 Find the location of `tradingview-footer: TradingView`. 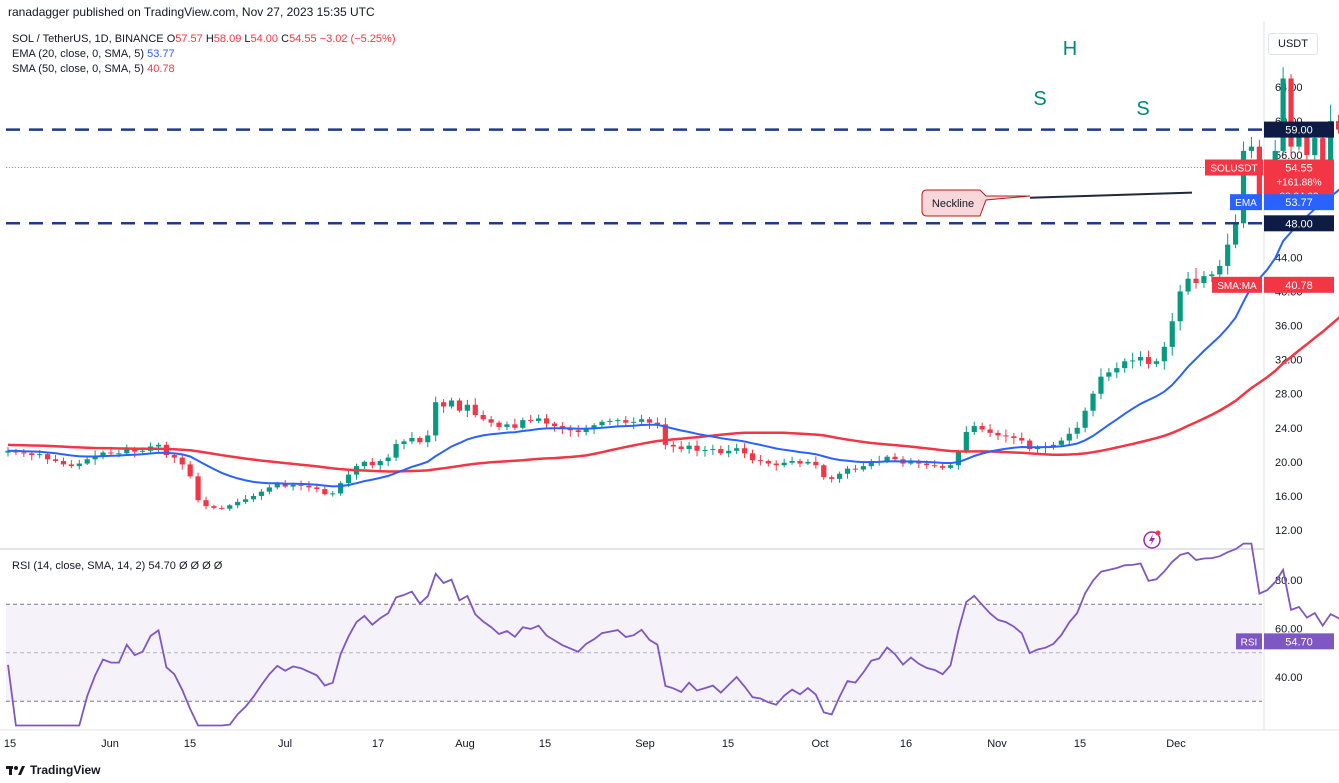

tradingview-footer: TradingView is located at coordinates (53, 770).